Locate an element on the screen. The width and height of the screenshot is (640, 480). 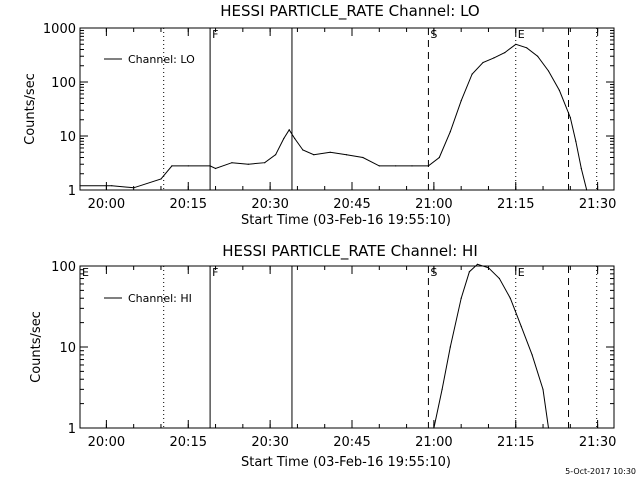
legend-label: Channel: HI is located at coordinates (160, 298).